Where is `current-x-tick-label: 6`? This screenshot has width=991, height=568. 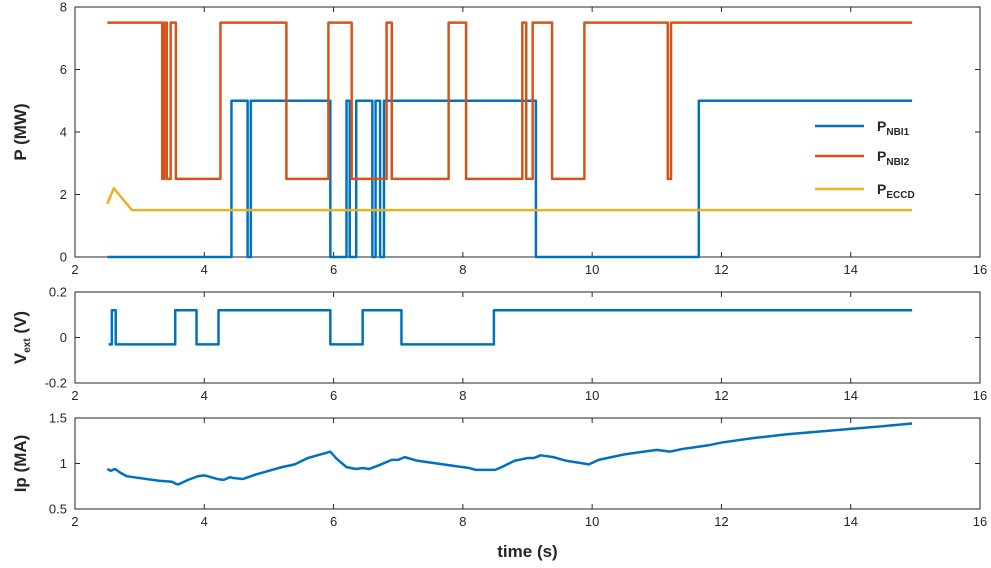 current-x-tick-label: 6 is located at coordinates (333, 521).